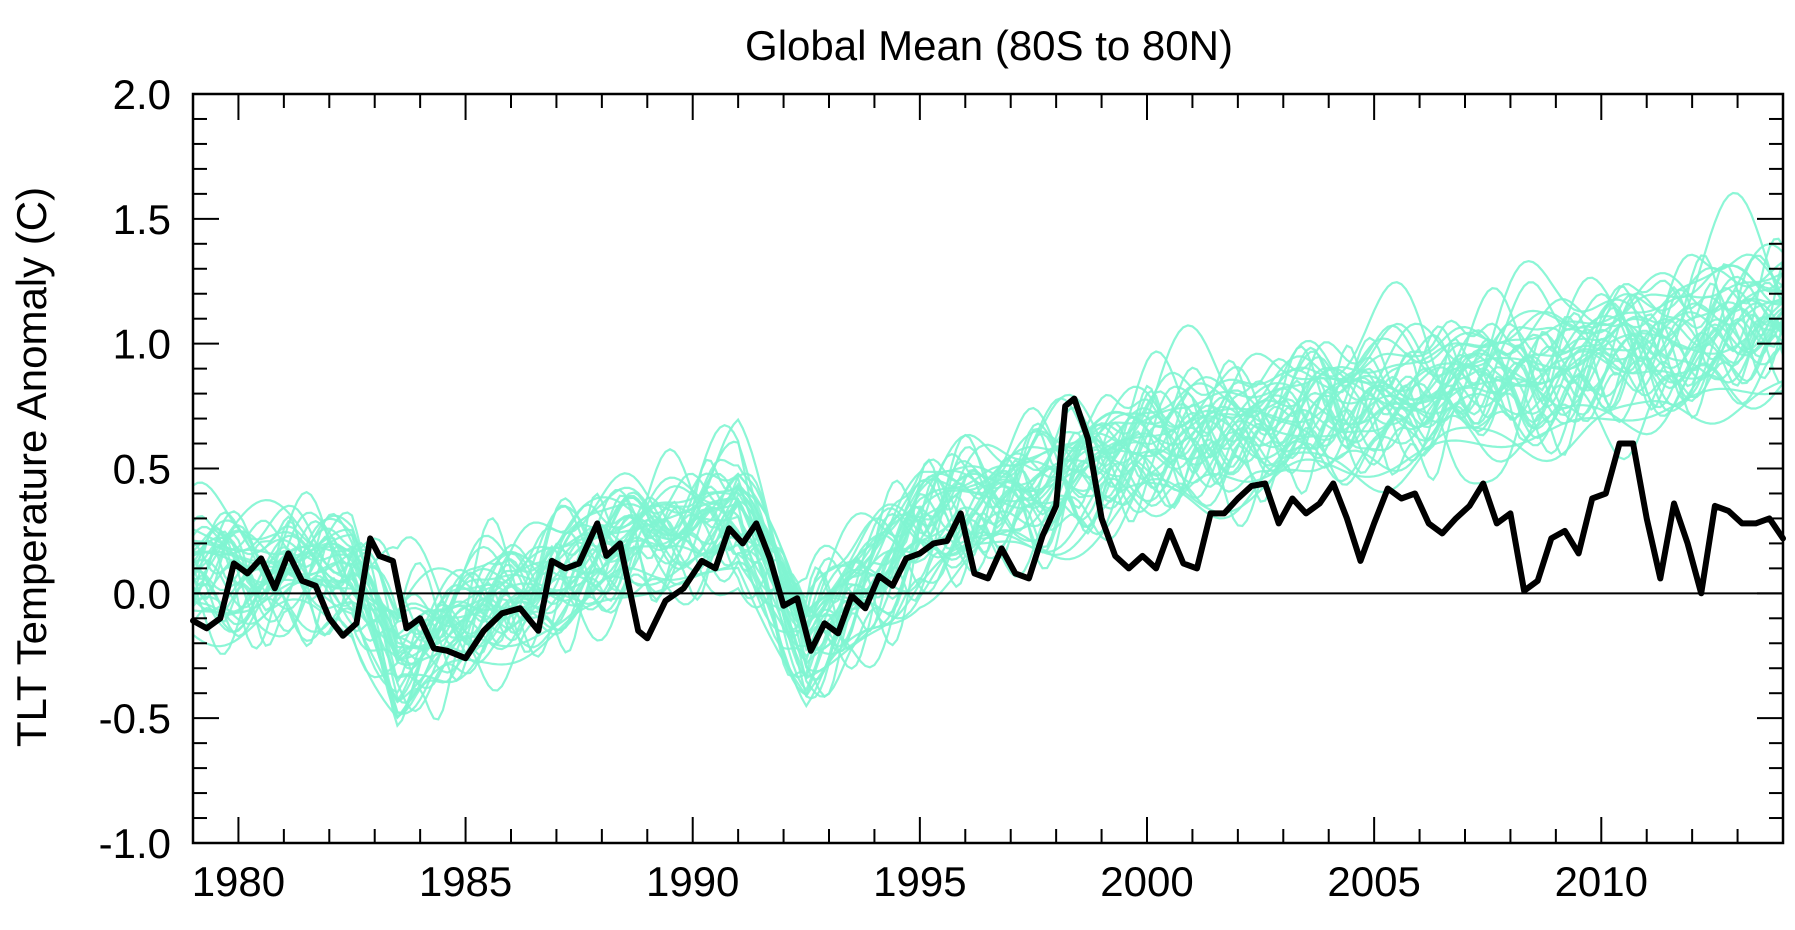 Image resolution: width=1795 pixels, height=930 pixels. Describe the element at coordinates (989, 45) in the screenshot. I see `chart-title: Global Mean (80S to 80N)` at that location.